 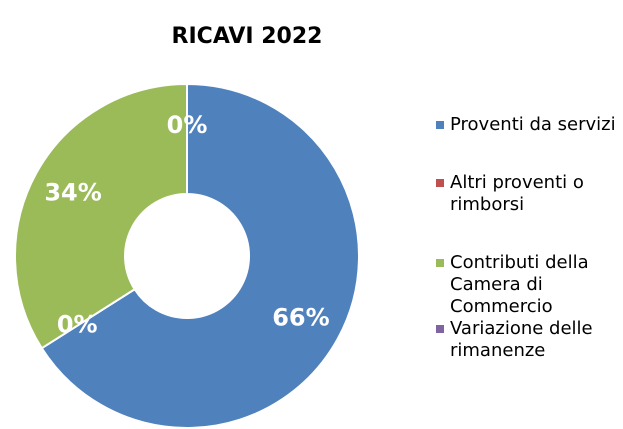 What do you see at coordinates (72, 192) in the screenshot?
I see `data-label: 34%` at bounding box center [72, 192].